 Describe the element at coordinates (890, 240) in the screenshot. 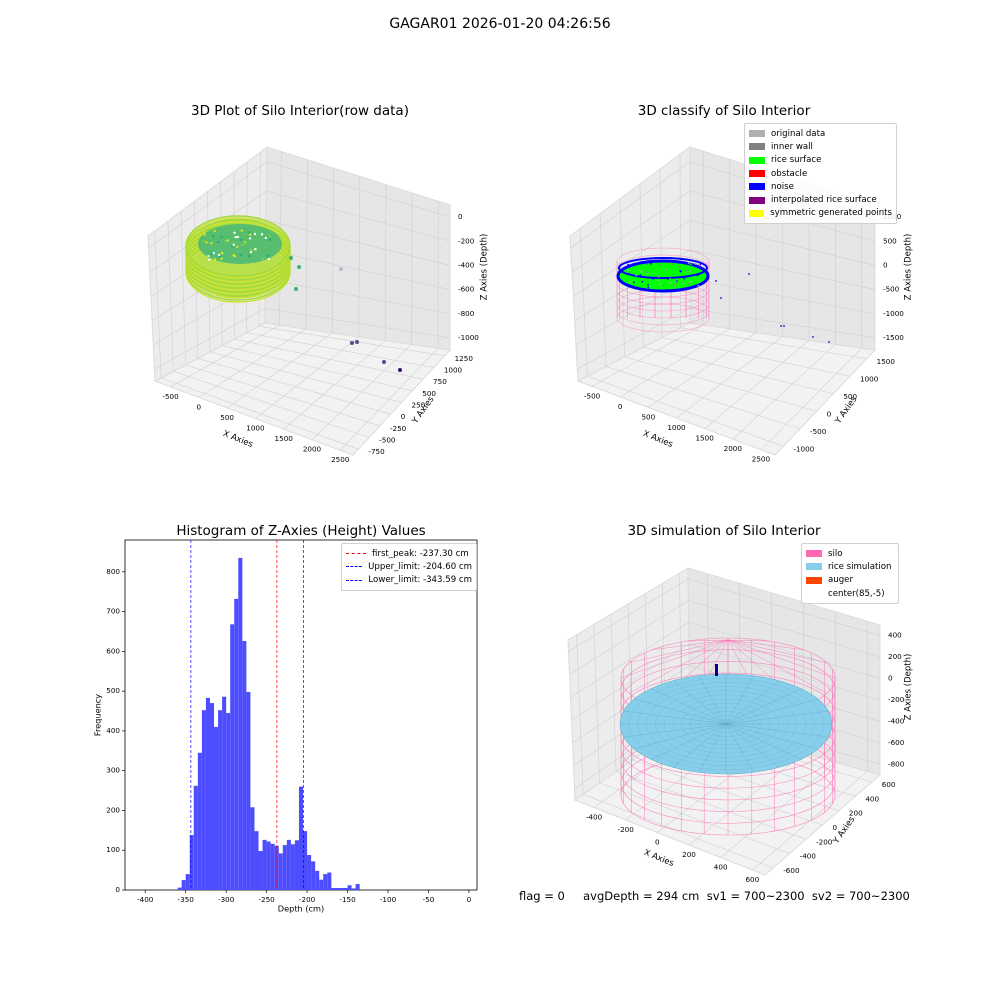

I see `p2-ztick: 500` at that location.